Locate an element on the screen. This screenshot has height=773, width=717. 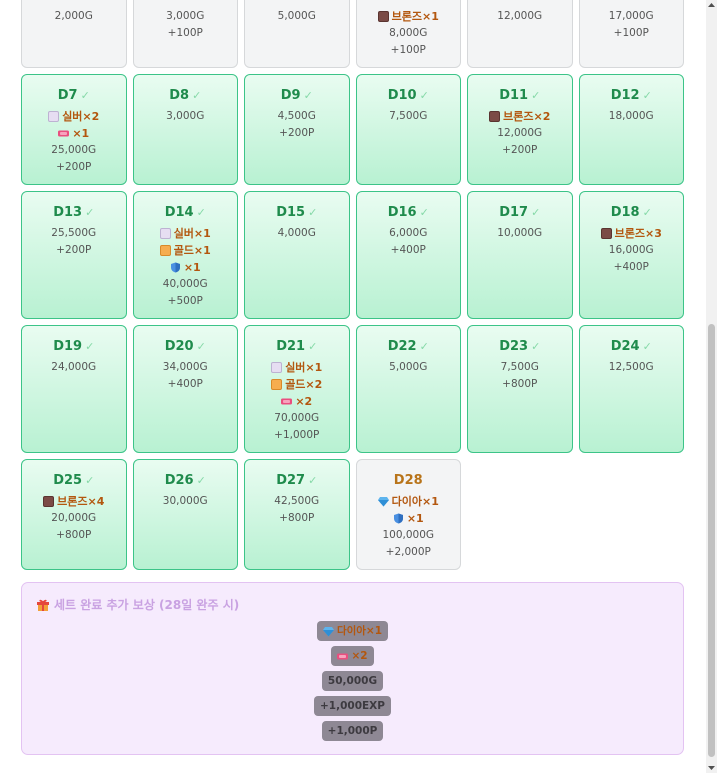
gold-reward: 3,000G is located at coordinates (185, 16).